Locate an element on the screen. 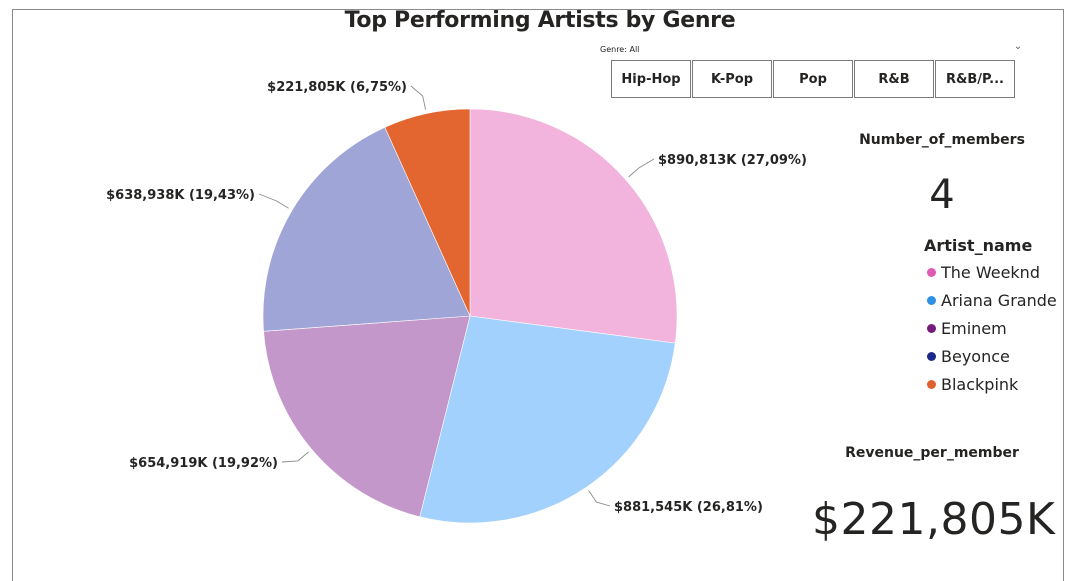 Image resolution: width=1080 pixels, height=581 pixels. members-card-value: 4 is located at coordinates (942, 195).